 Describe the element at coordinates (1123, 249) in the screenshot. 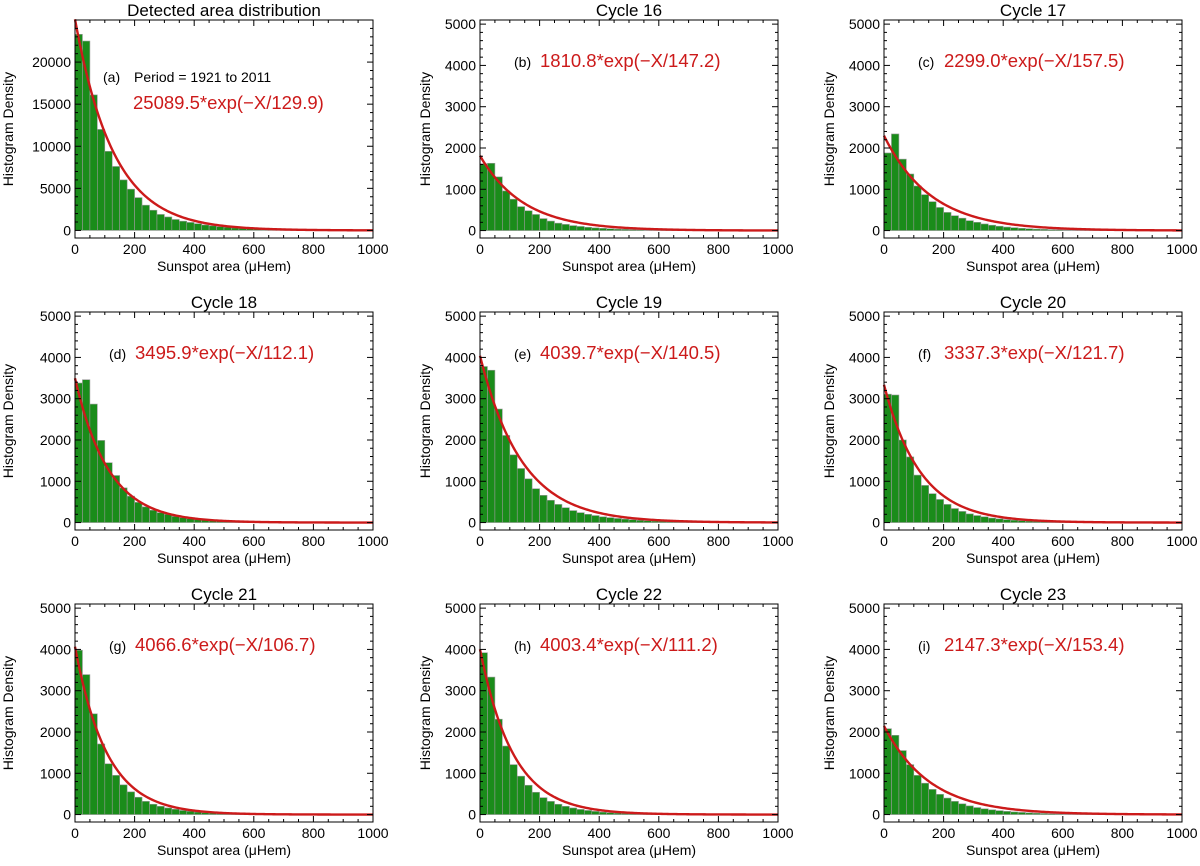

I see `panel-c-x-tick-label: 800` at that location.